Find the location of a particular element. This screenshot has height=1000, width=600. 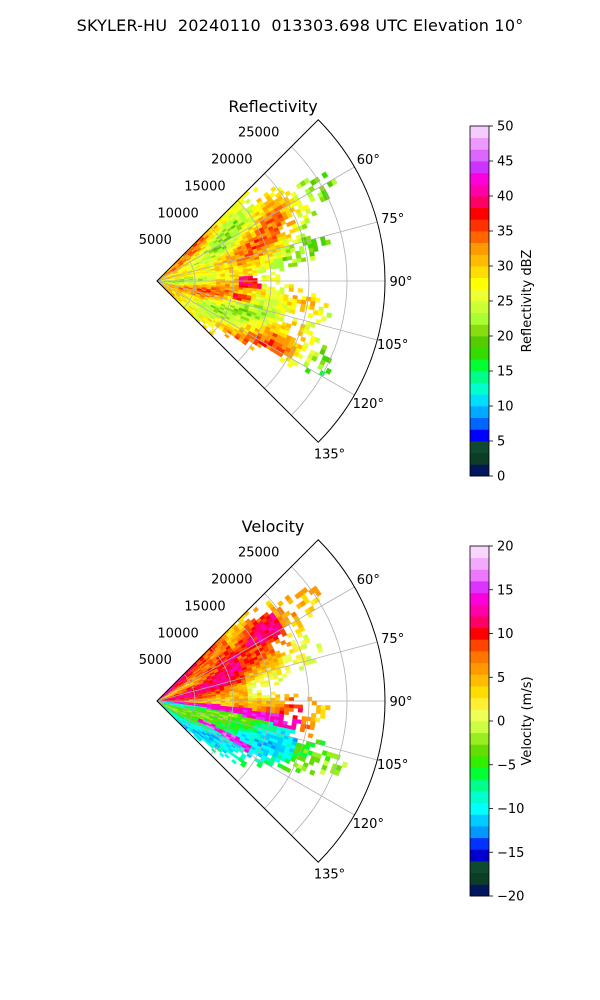

range-tick-label: 20000 is located at coordinates (231, 160).